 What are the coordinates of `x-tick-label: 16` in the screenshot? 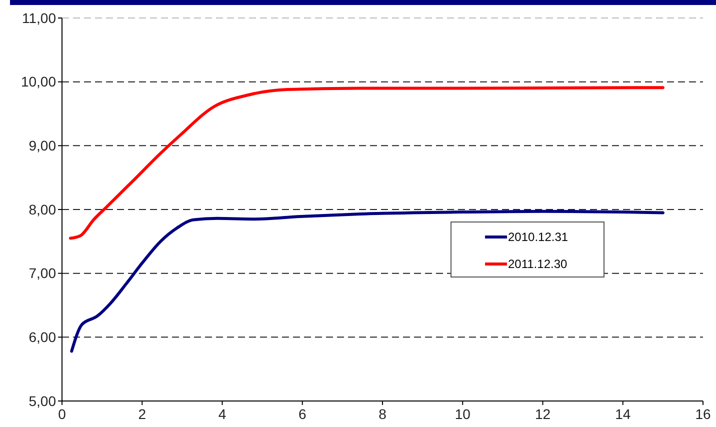 It's located at (703, 414).